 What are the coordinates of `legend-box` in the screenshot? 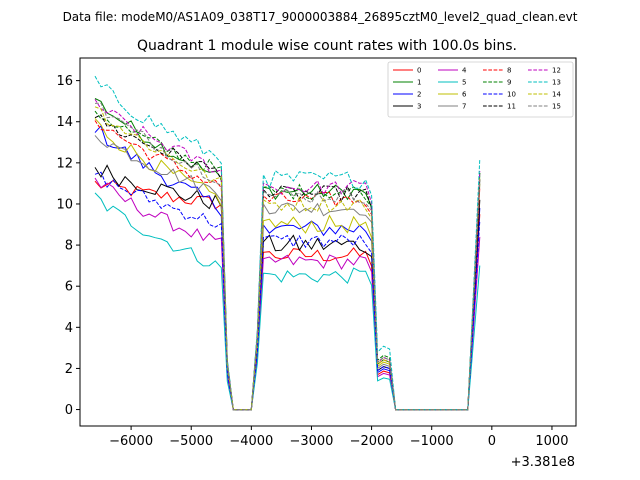 It's located at (480, 89).